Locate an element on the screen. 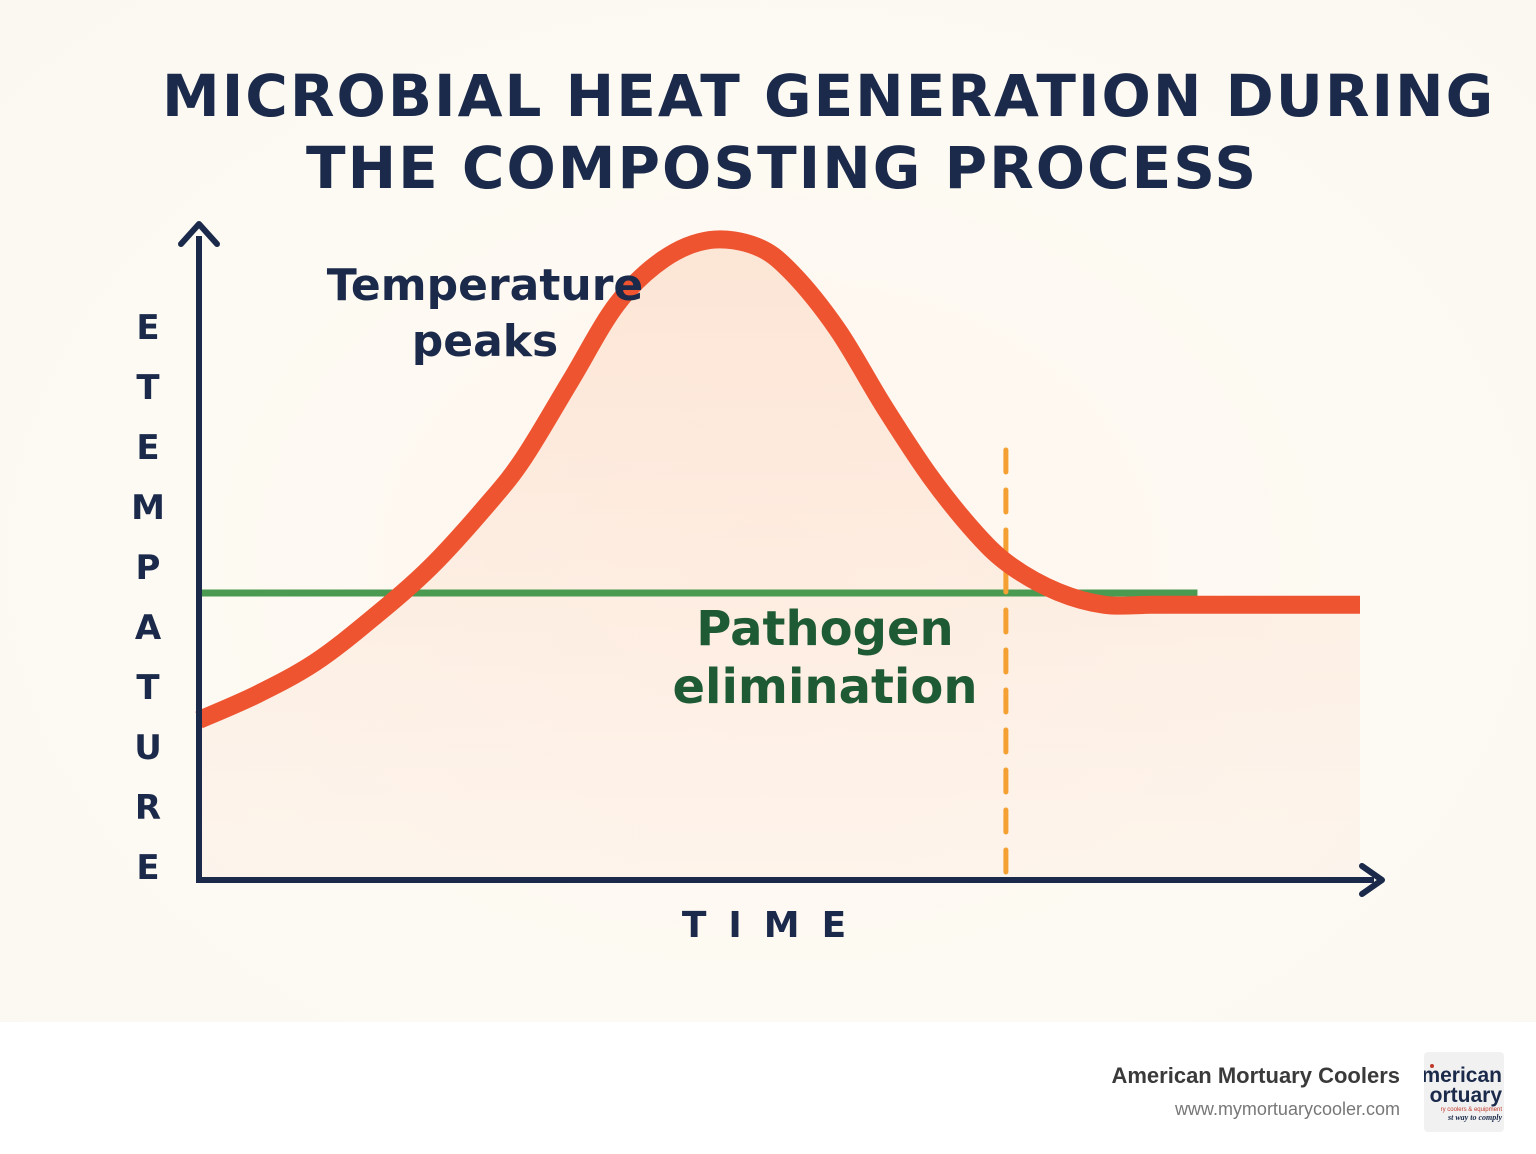  annotation-line: peaks is located at coordinates (485, 341).